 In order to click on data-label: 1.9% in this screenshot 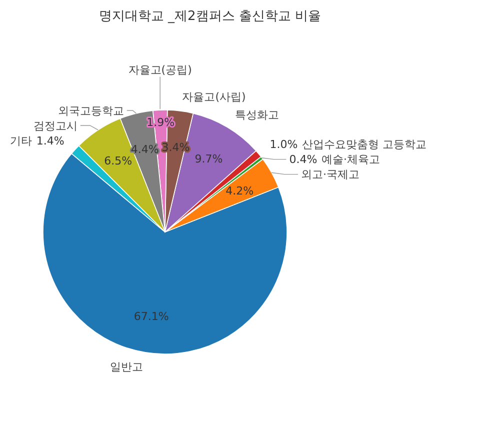, I will do `click(160, 123)`.